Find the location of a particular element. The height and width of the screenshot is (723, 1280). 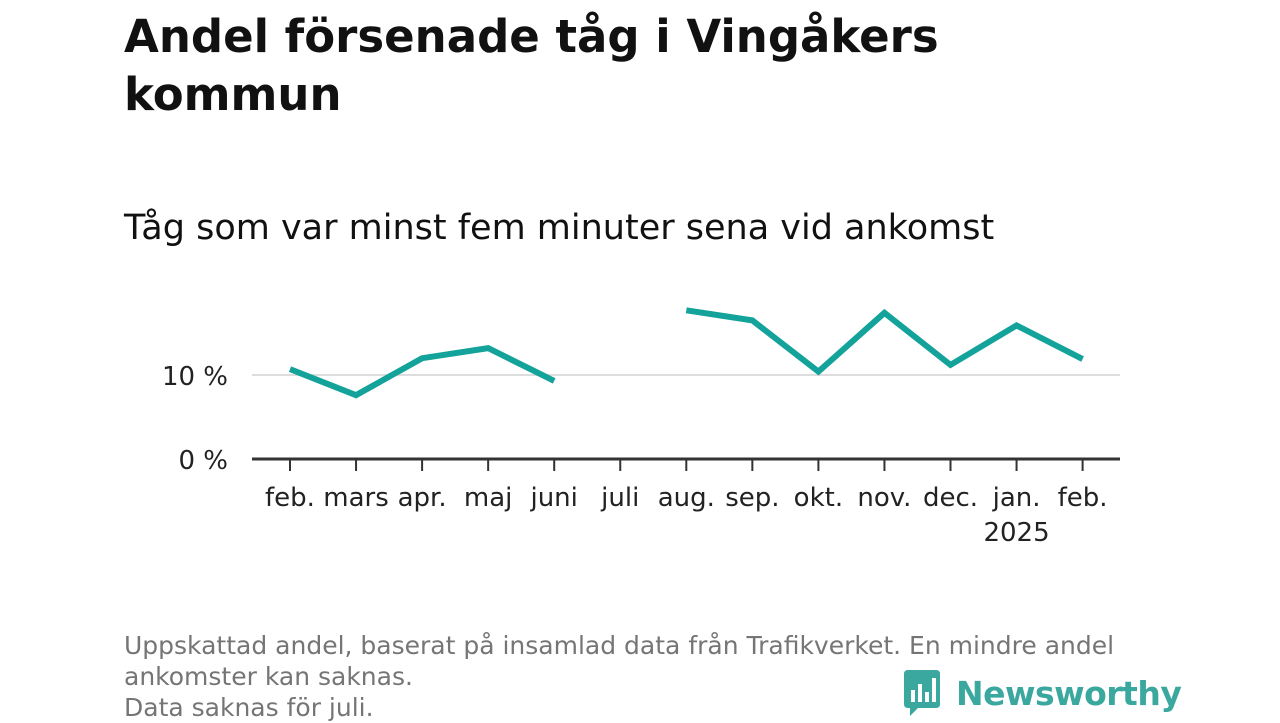

x-tick-label: juli is located at coordinates (619, 498).